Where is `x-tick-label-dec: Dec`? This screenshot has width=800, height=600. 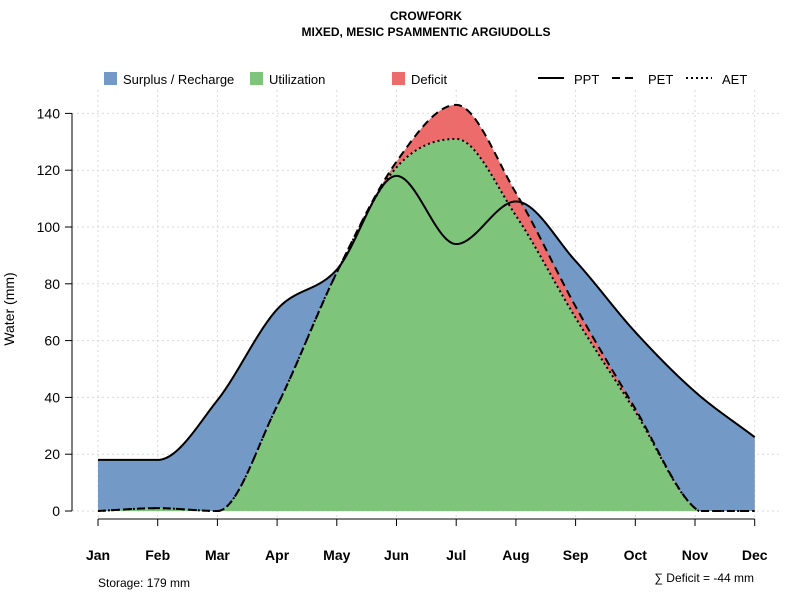 x-tick-label-dec: Dec is located at coordinates (755, 555).